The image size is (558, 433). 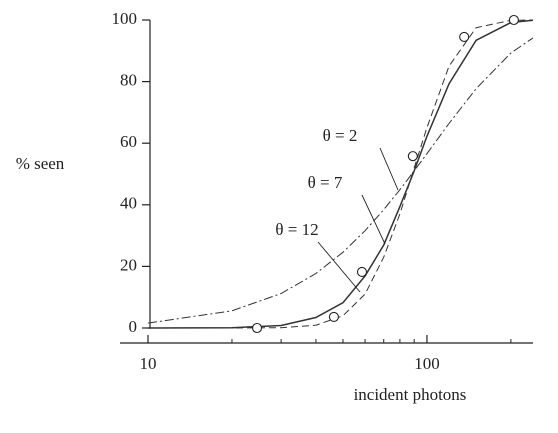 What do you see at coordinates (128, 80) in the screenshot?
I see `y-tick-label: 80` at bounding box center [128, 80].